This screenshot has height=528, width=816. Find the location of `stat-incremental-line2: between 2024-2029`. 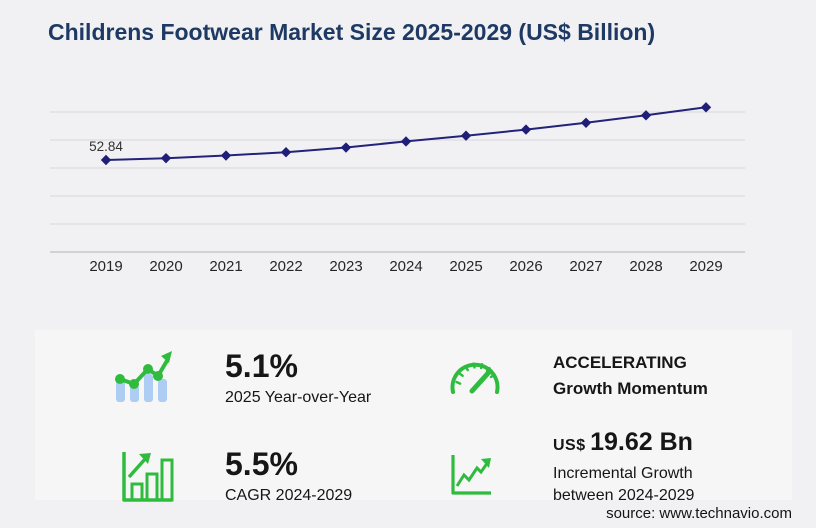

stat-incremental-line2: between 2024-2029 is located at coordinates (624, 495).